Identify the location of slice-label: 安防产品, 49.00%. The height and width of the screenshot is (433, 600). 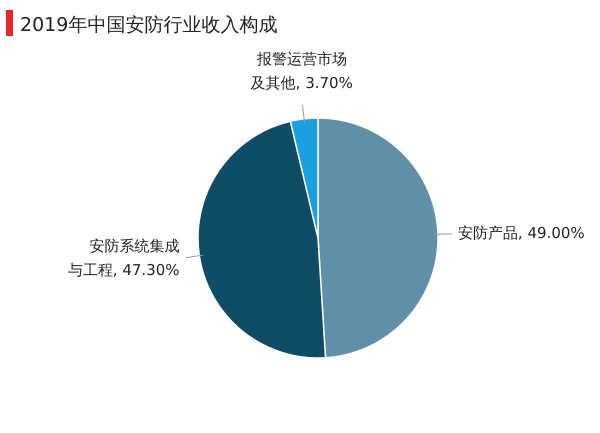
(521, 233).